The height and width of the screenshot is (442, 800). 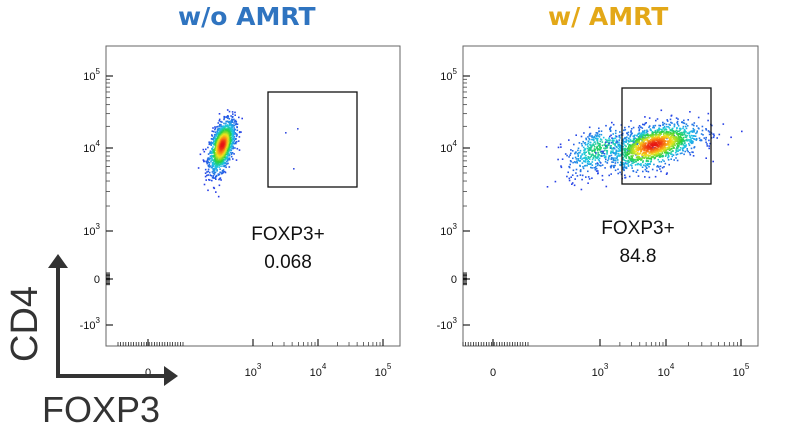 What do you see at coordinates (608, 16) in the screenshot?
I see `right-panel-title: w/ AMRT` at bounding box center [608, 16].